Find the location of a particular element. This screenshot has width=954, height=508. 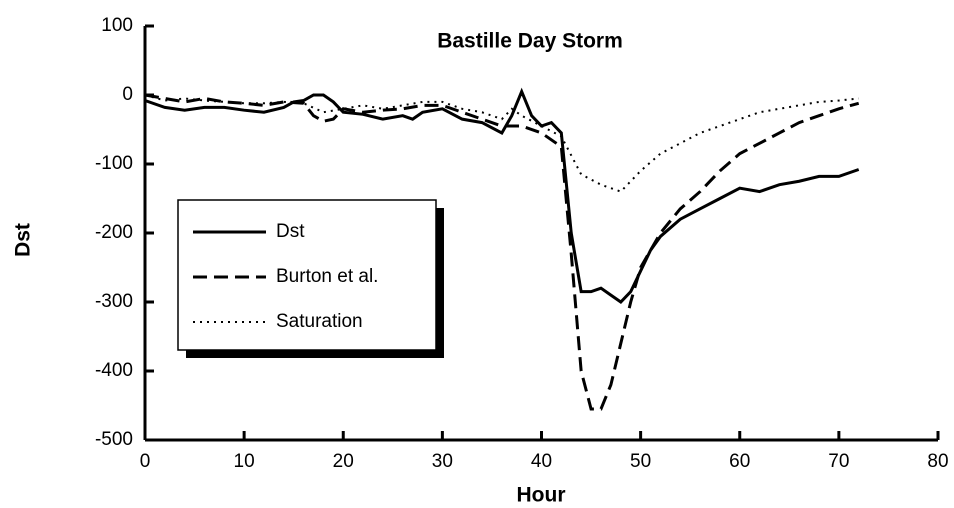

legend-label: Burton et al. is located at coordinates (327, 276).